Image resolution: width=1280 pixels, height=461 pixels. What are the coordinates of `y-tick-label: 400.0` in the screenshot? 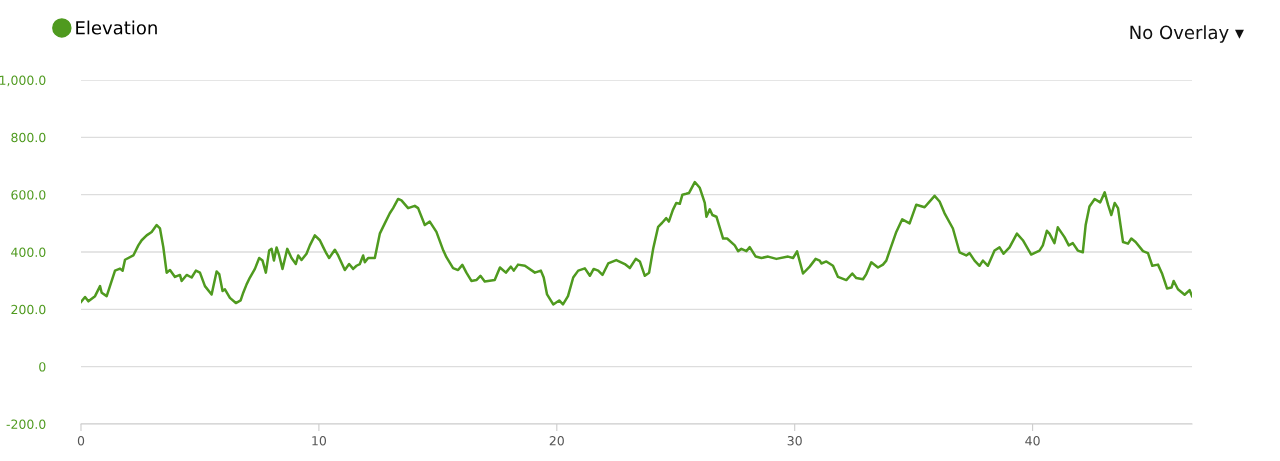 It's located at (28, 252).